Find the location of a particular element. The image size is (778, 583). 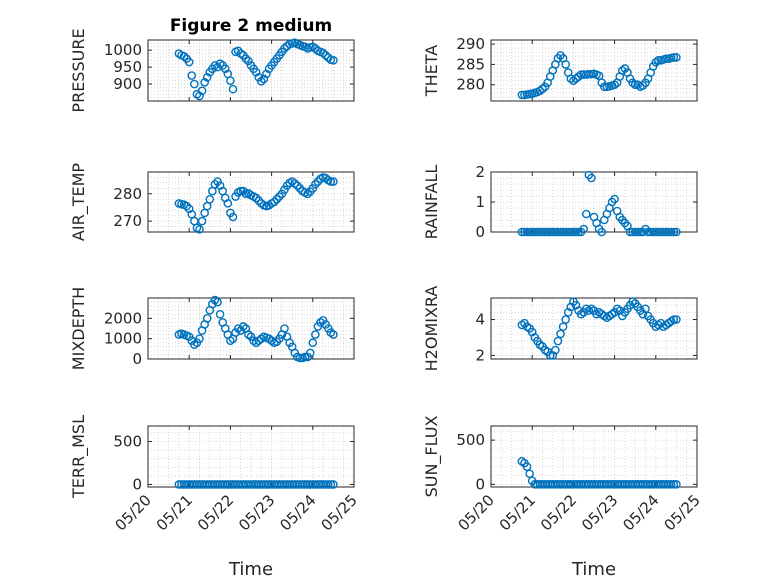

subplot-air-temp: 270 280 AIR_TEMP is located at coordinates (212, 202).